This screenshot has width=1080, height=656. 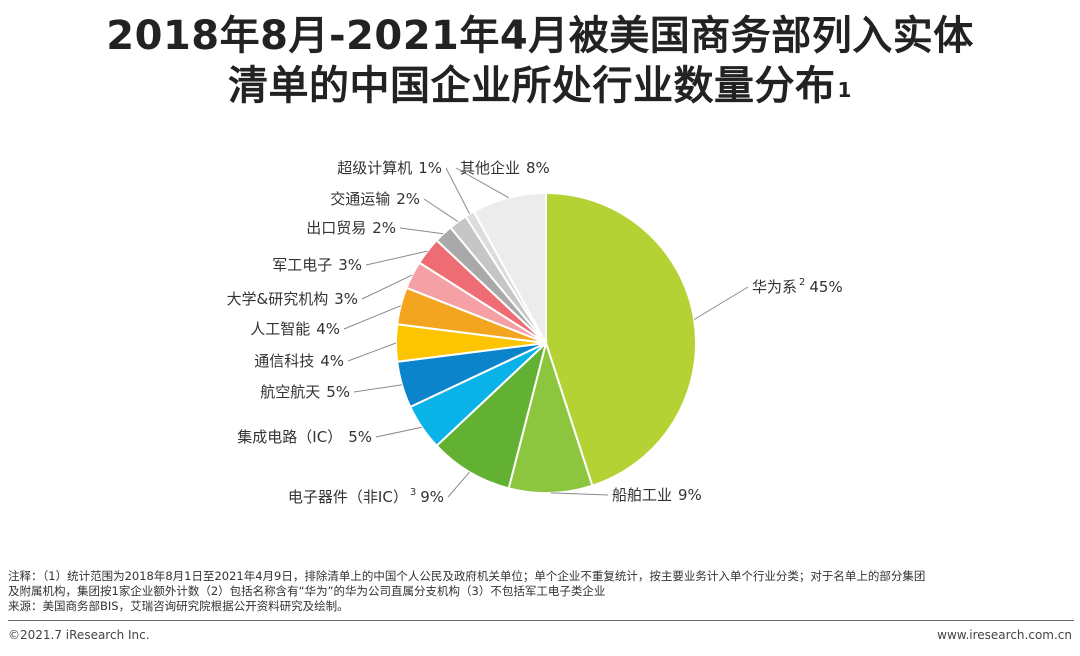 What do you see at coordinates (351, 228) in the screenshot?
I see `slice-label-9: 出口贸易 2%` at bounding box center [351, 228].